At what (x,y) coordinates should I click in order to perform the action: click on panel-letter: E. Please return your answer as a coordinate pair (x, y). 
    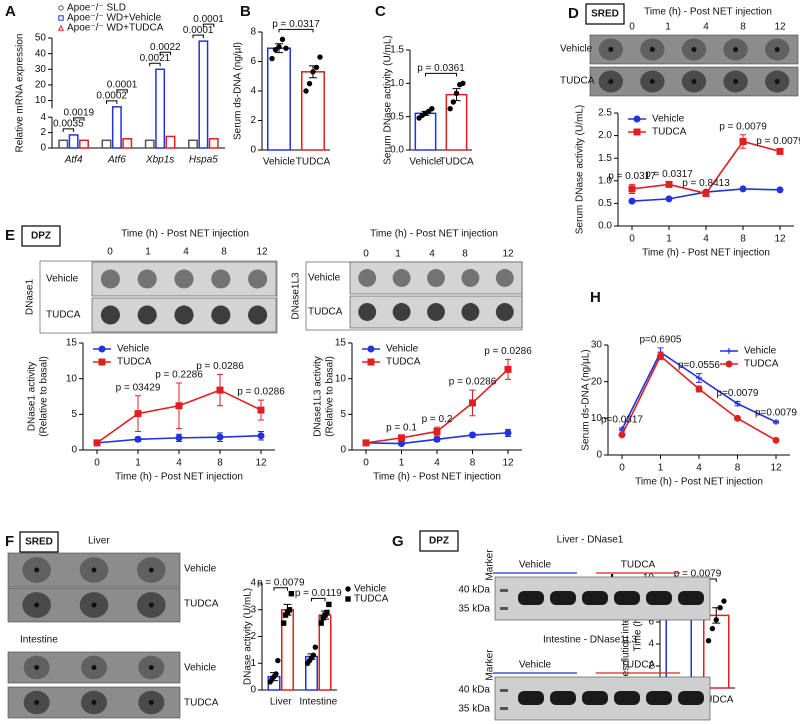
    Looking at the image, I should click on (10, 235).